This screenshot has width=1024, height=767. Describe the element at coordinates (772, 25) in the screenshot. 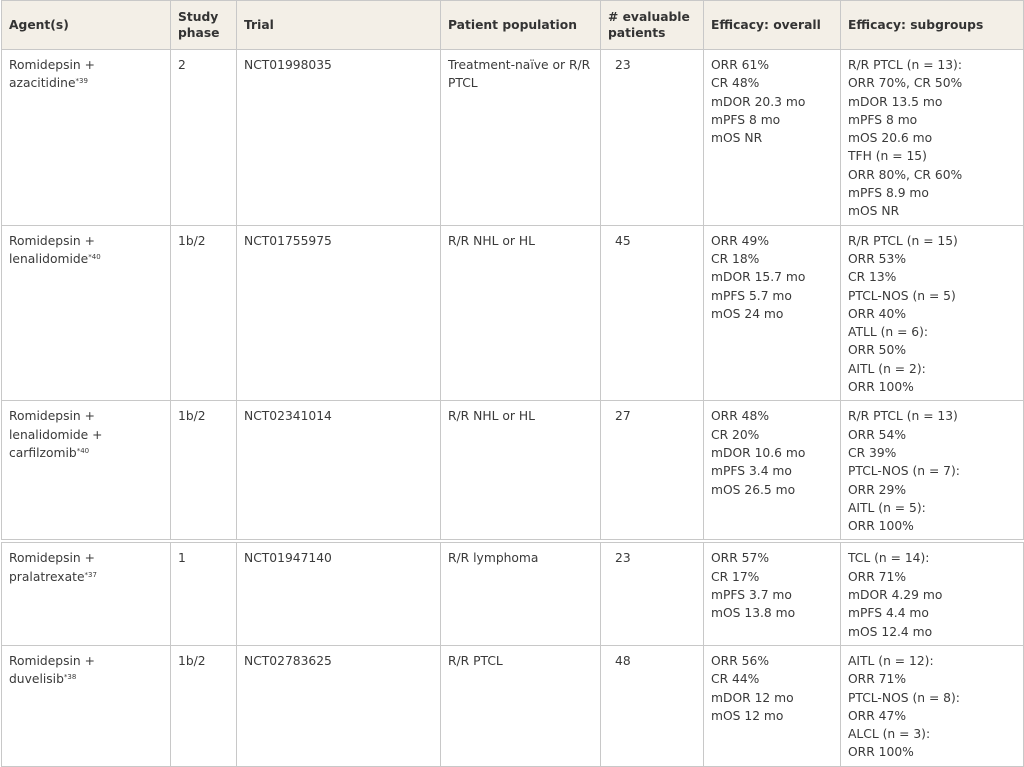

I see `header-efficacy-overall: Efficacy: overall` at that location.